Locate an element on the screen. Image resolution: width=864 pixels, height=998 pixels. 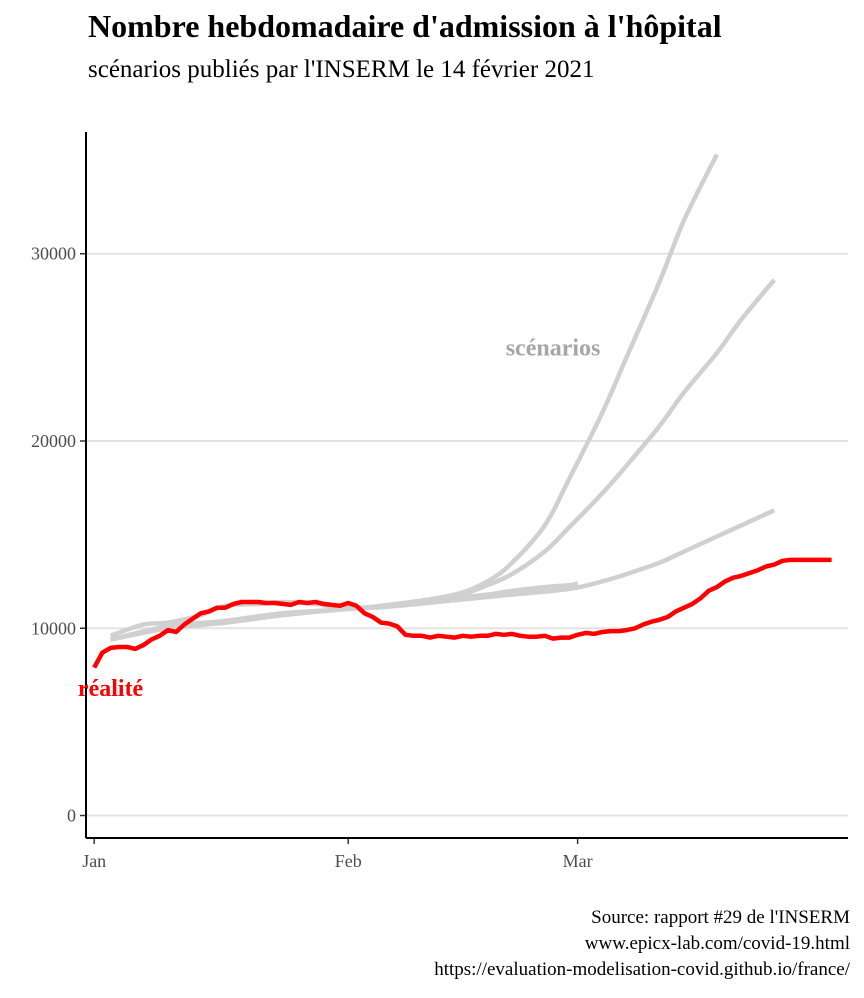
caption-link-epicx: www.epicx-lab.com/covid-19.html is located at coordinates (717, 943).